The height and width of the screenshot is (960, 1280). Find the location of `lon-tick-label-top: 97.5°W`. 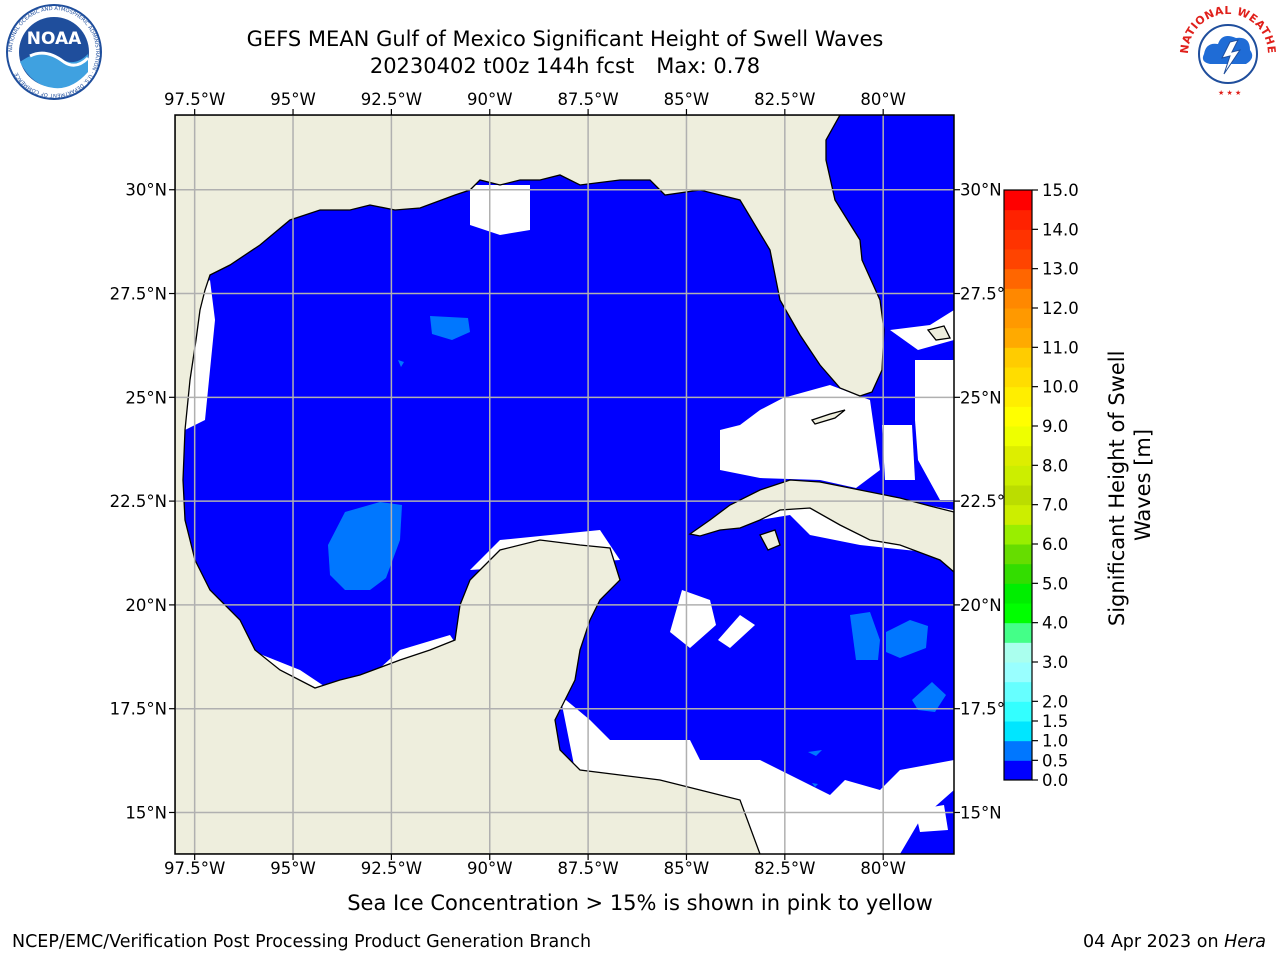

lon-tick-label-top: 97.5°W is located at coordinates (194, 99).